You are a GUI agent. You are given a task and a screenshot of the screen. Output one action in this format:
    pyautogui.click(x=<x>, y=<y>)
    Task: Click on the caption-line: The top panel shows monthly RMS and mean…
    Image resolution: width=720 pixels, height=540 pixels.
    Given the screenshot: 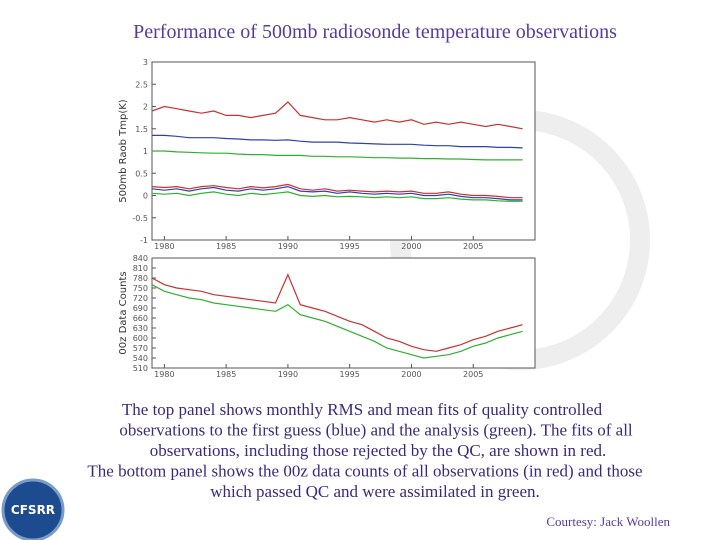 What is the action you would take?
    pyautogui.click(x=362, y=409)
    